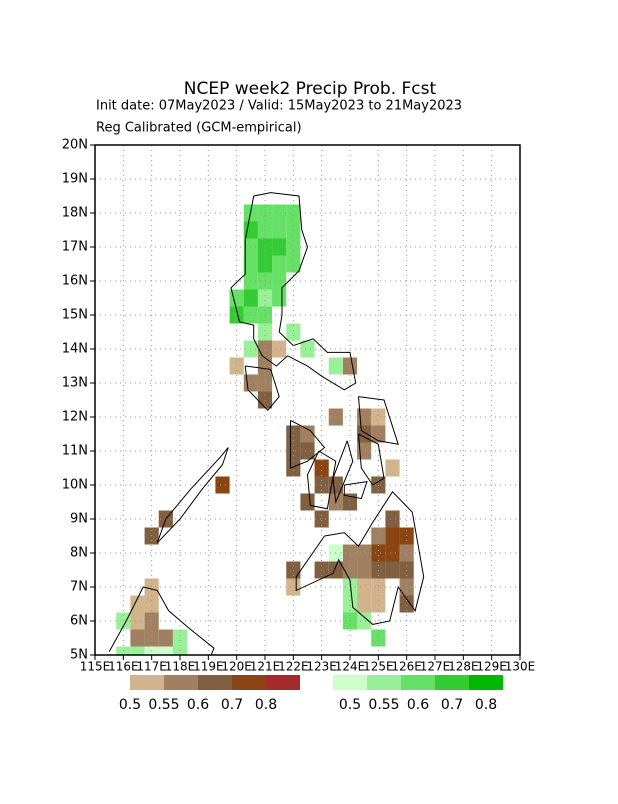 This screenshot has height=804, width=618. I want to click on y-tick-label: 7N, so click(79, 587).